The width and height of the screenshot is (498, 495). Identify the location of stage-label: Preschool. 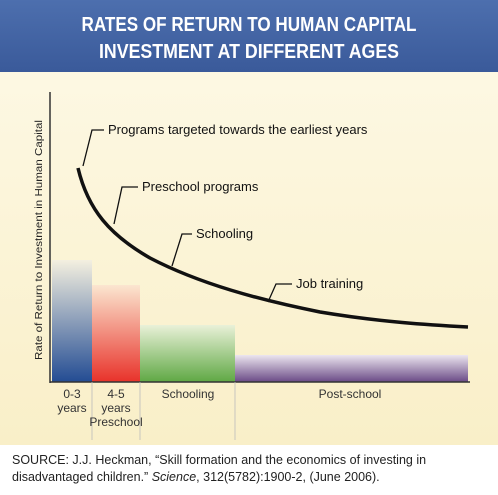
(115, 422).